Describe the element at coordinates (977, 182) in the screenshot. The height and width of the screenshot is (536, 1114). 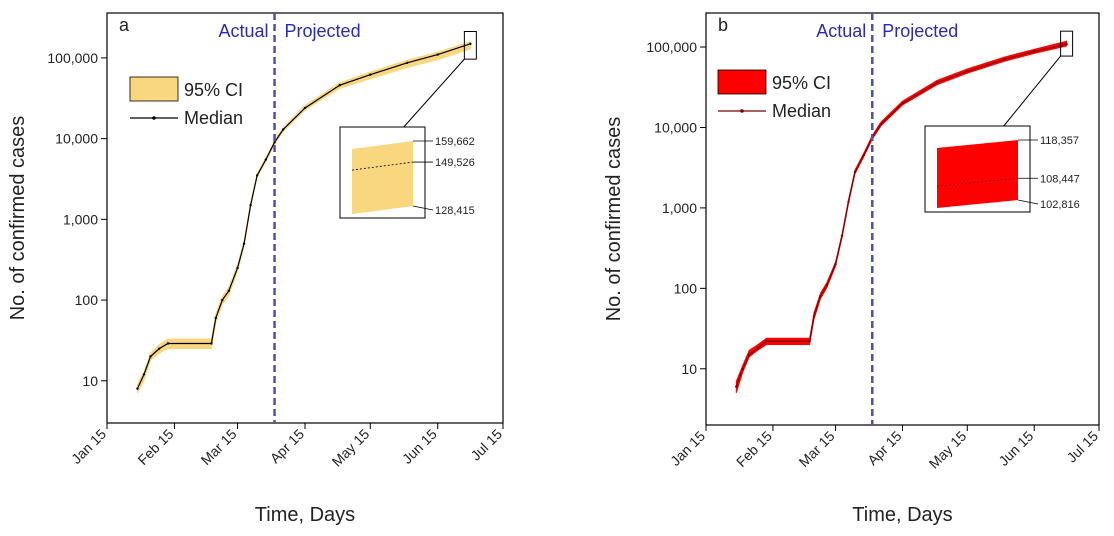
I see `inset-median` at that location.